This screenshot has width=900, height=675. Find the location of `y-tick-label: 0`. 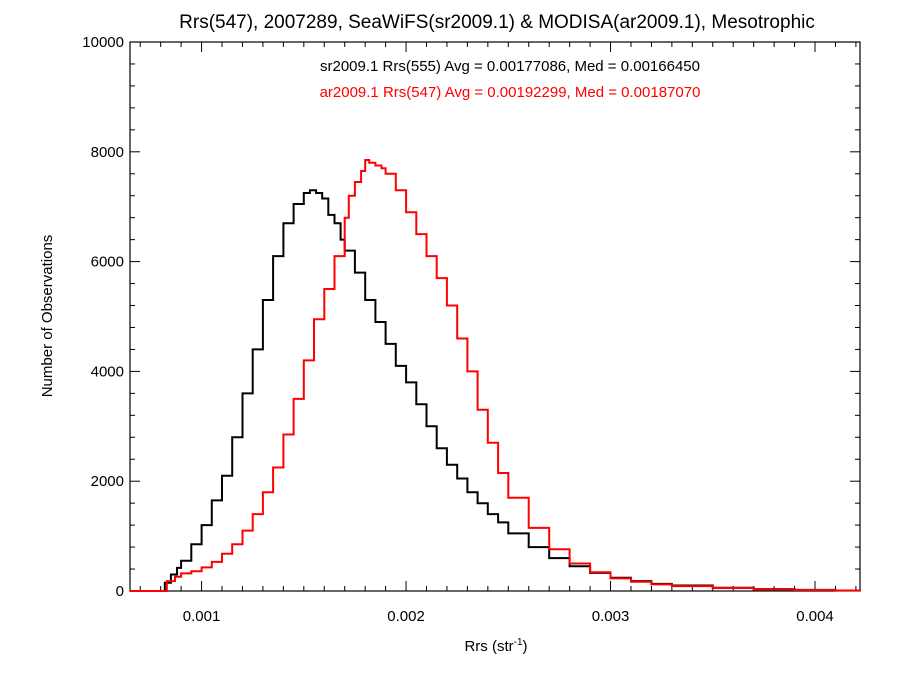

y-tick-label: 0 is located at coordinates (120, 591).